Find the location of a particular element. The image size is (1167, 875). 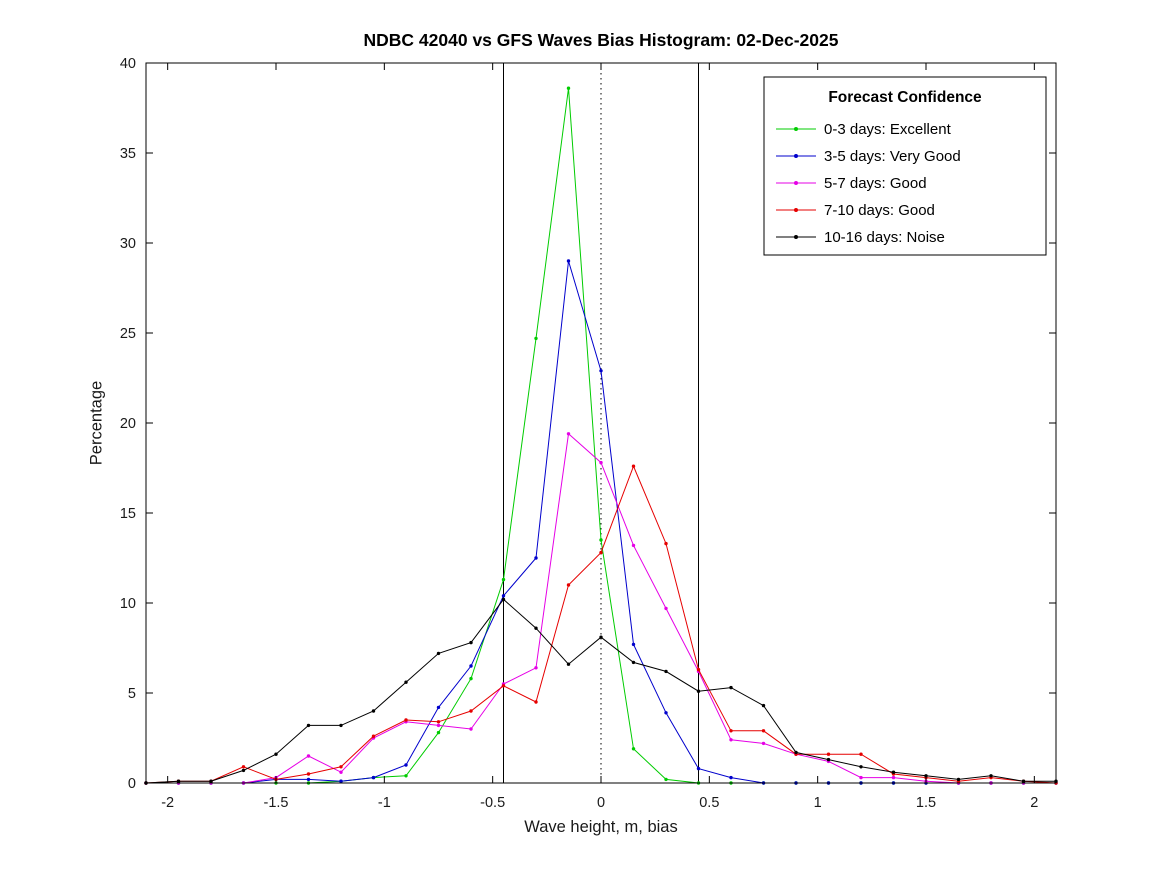

x-tick-label: -1.5 is located at coordinates (276, 803).